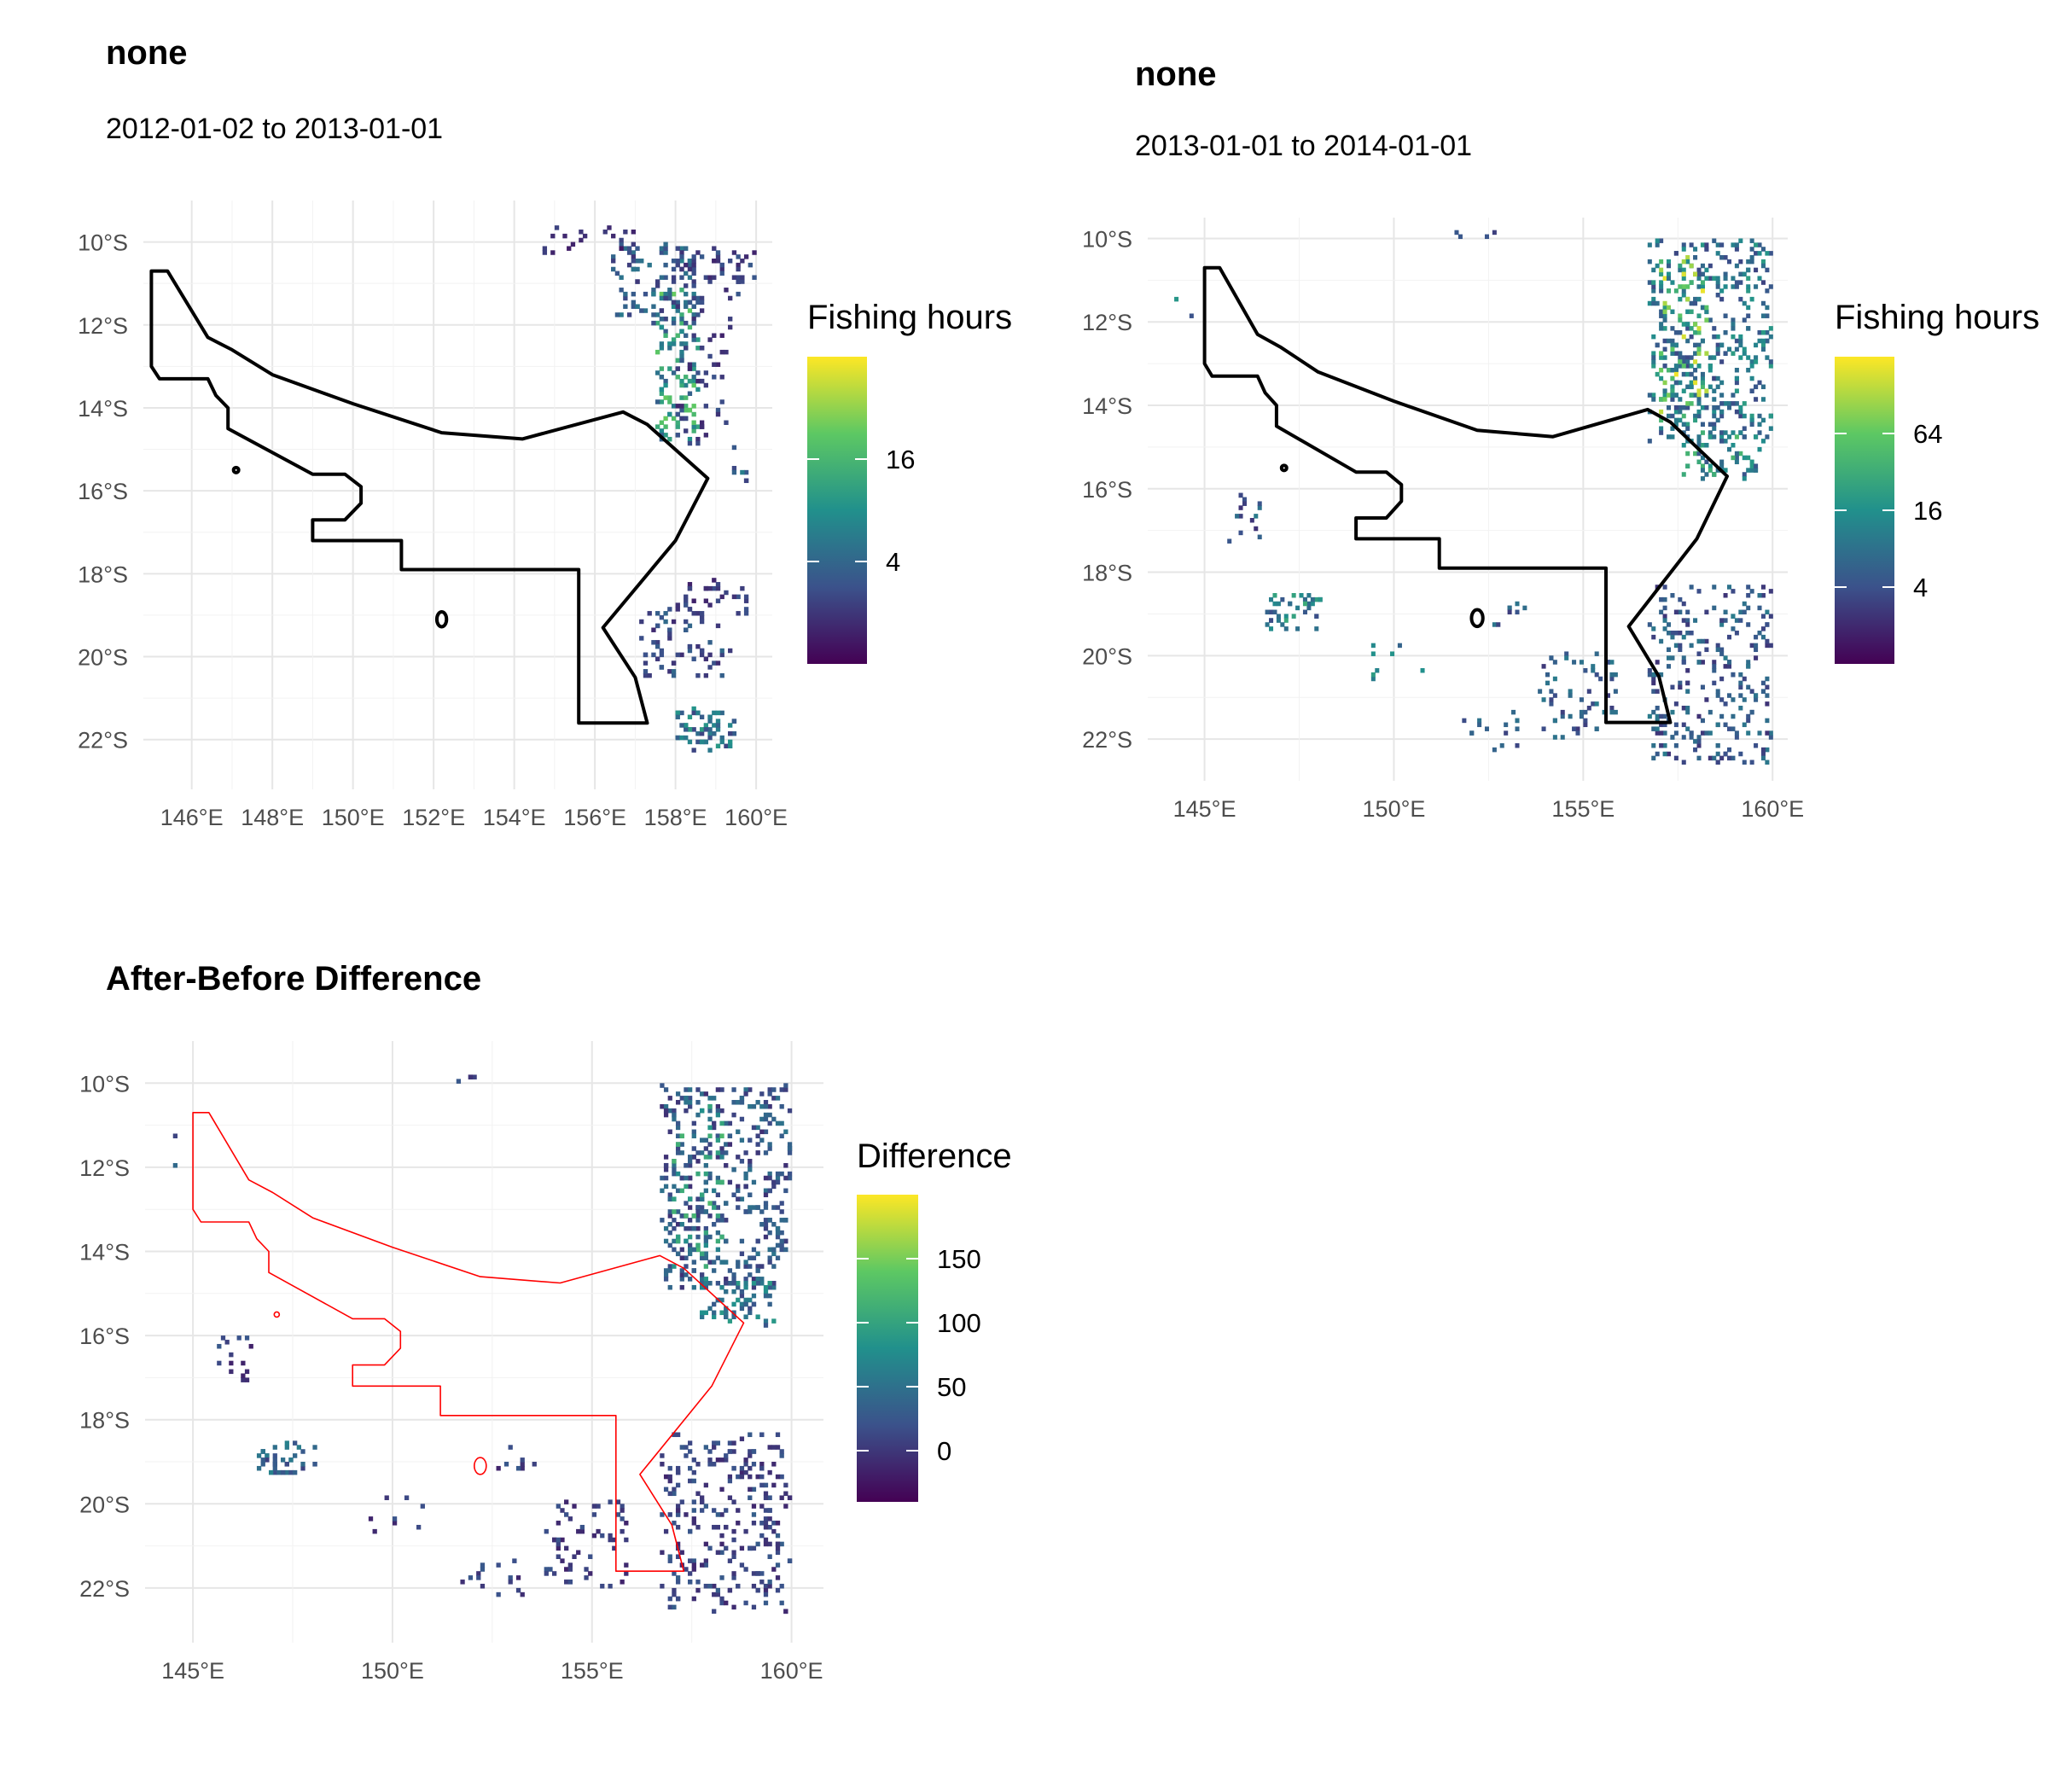 This screenshot has width=2048, height=1792. I want to click on x-tick-label: 152°E, so click(433, 817).